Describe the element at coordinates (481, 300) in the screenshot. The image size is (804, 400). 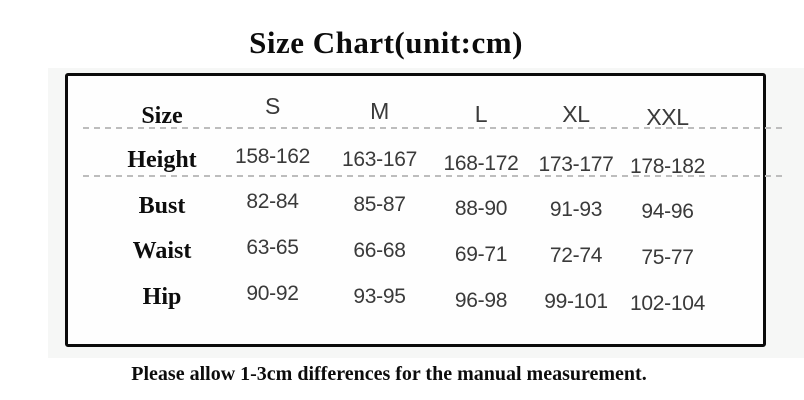
I see `size-value-cell: 96-98` at that location.